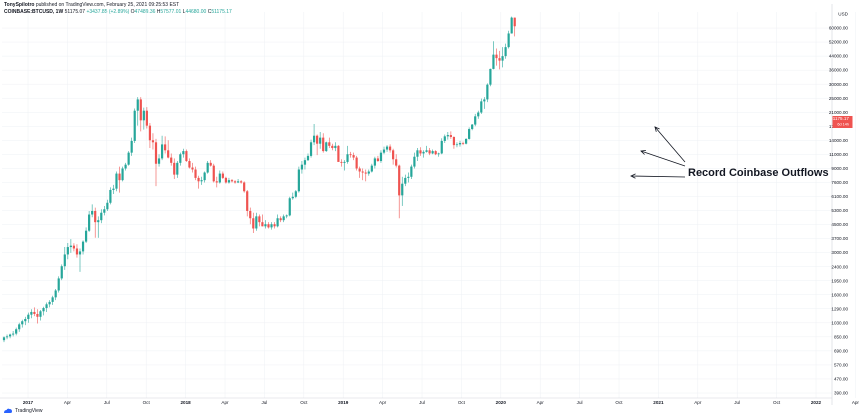 This screenshot has height=419, width=860. I want to click on y-tick-label: 3000.00, so click(839, 252).